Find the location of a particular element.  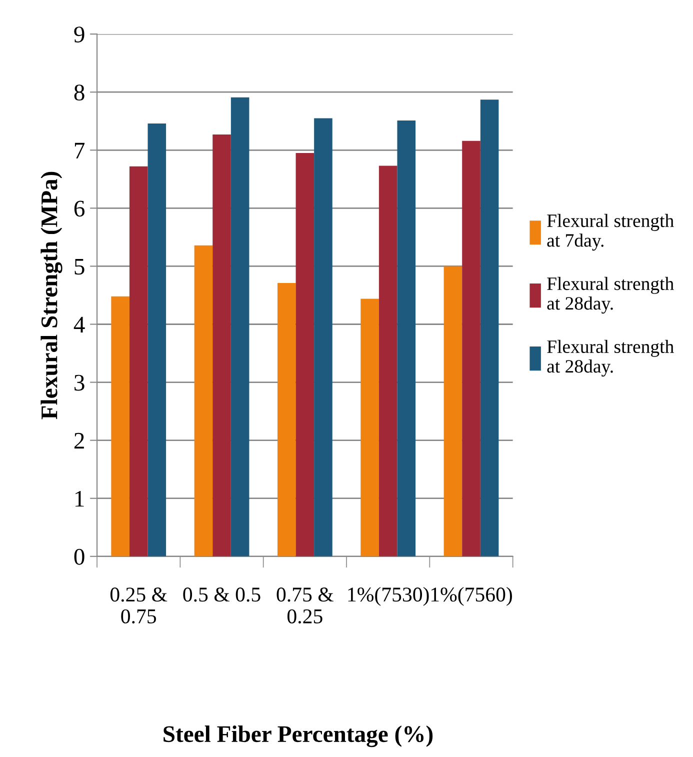

y-tick-label: 8 is located at coordinates (79, 92).